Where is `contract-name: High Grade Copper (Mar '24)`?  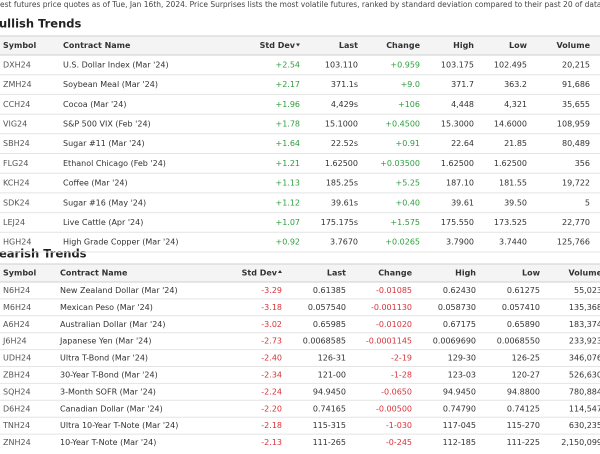 contract-name: High Grade Copper (Mar '24) is located at coordinates (121, 242).